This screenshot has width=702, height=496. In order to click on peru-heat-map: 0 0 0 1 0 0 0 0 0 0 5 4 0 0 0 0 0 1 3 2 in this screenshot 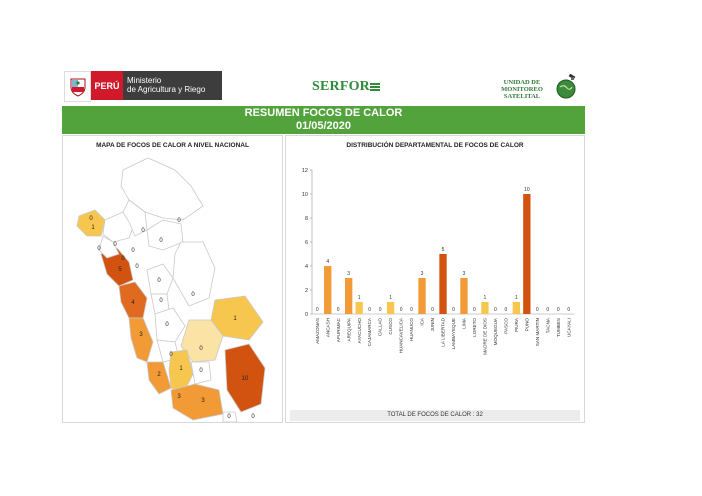, I will do `click(171, 289)`.